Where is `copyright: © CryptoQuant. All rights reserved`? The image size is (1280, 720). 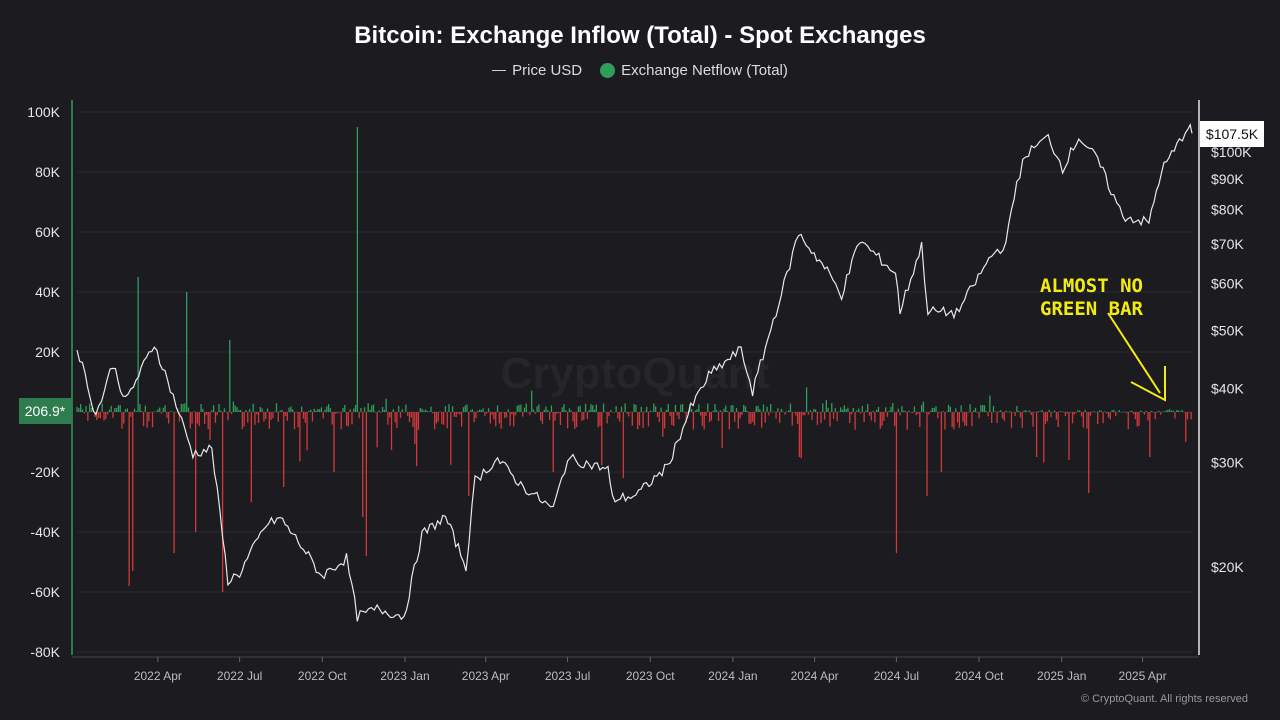
copyright: © CryptoQuant. All rights reserved is located at coordinates (1164, 699).